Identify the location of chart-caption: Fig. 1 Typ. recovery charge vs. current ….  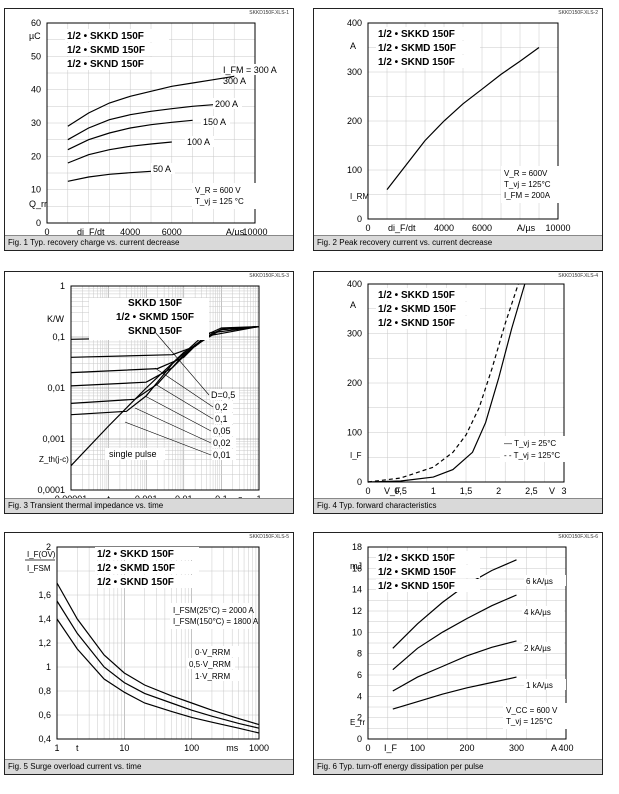
(149, 242).